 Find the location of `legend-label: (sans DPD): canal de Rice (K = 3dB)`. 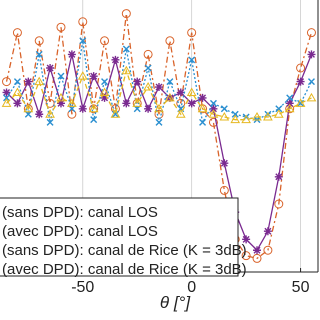

legend-label: (sans DPD): canal de Rice (K = 3dB) is located at coordinates (124, 250).